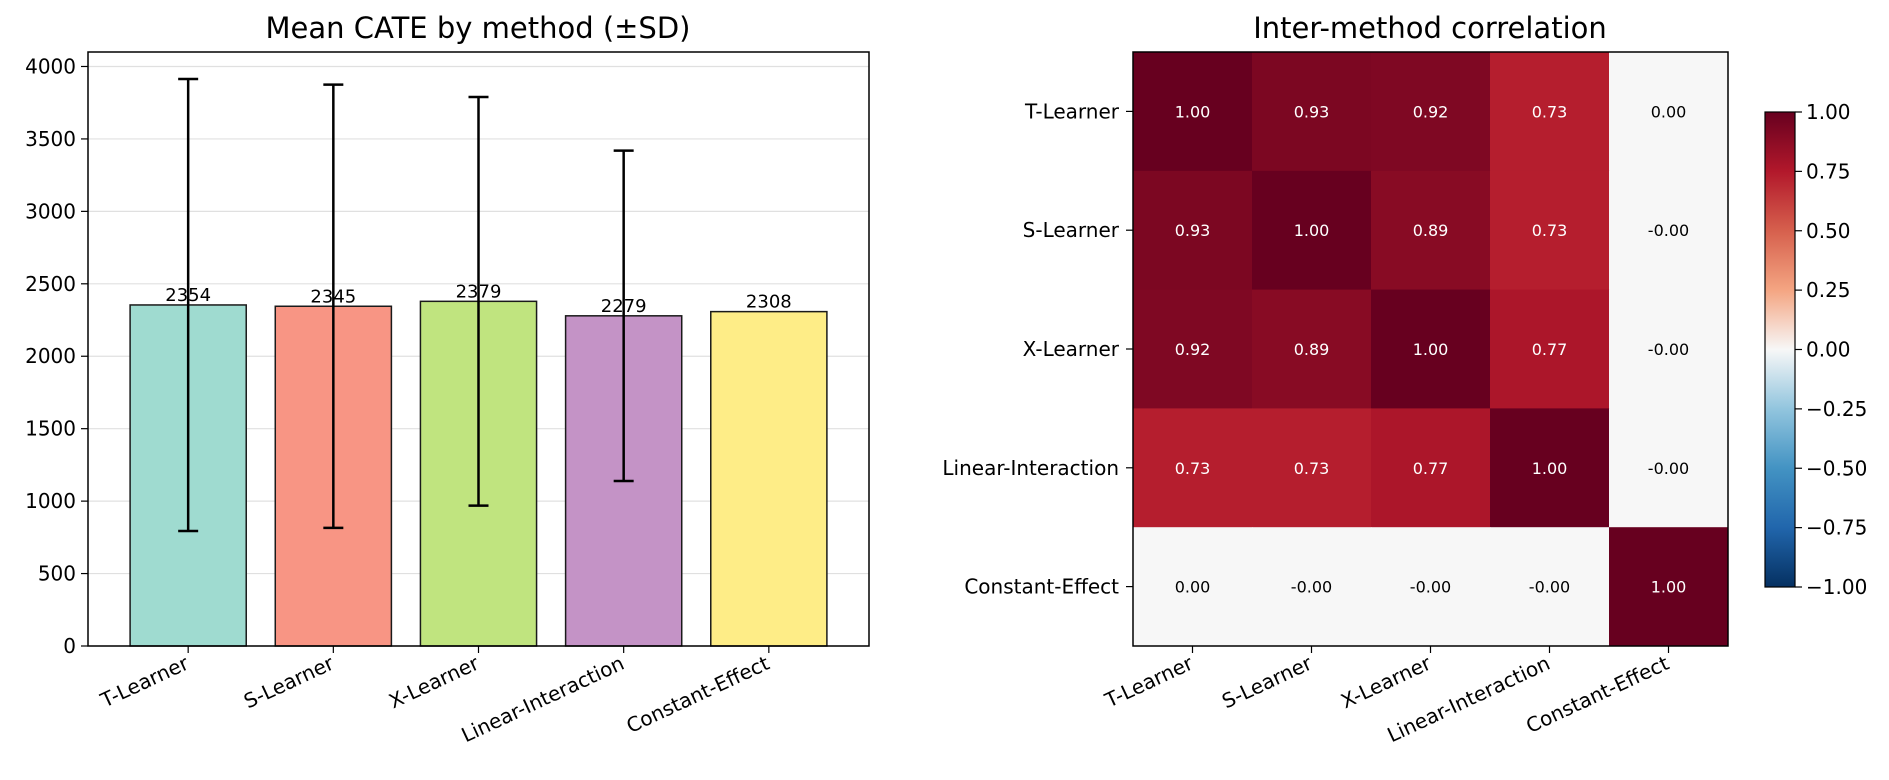  What do you see at coordinates (1071, 349) in the screenshot?
I see `heatmap-y-tick-label: X-Learner` at bounding box center [1071, 349].